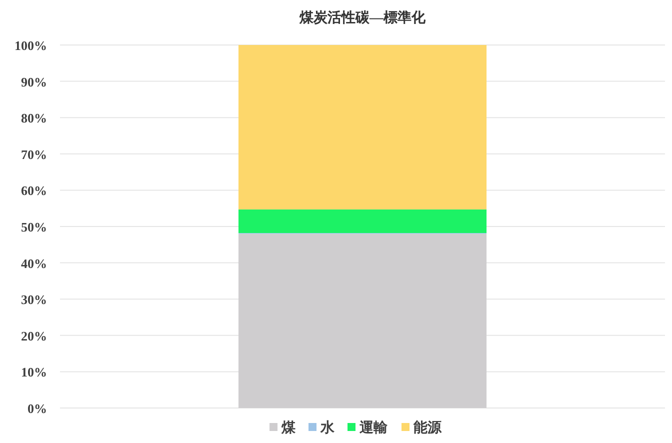 This screenshot has width=672, height=443. What do you see at coordinates (34, 336) in the screenshot?
I see `y-tick-label: 20%` at bounding box center [34, 336].